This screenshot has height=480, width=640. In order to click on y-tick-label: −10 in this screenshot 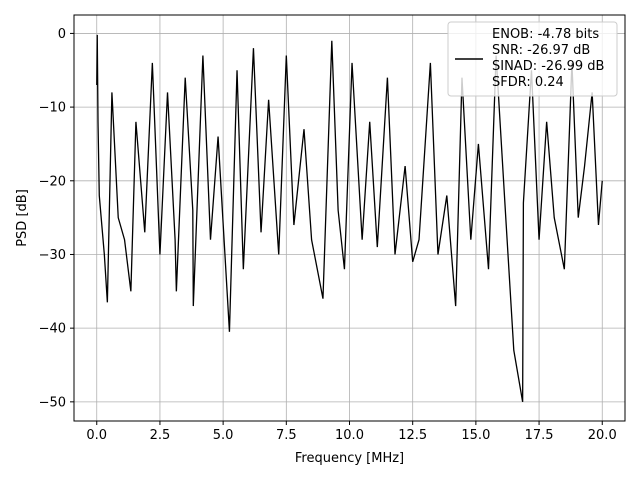, I will do `click(52, 108)`.